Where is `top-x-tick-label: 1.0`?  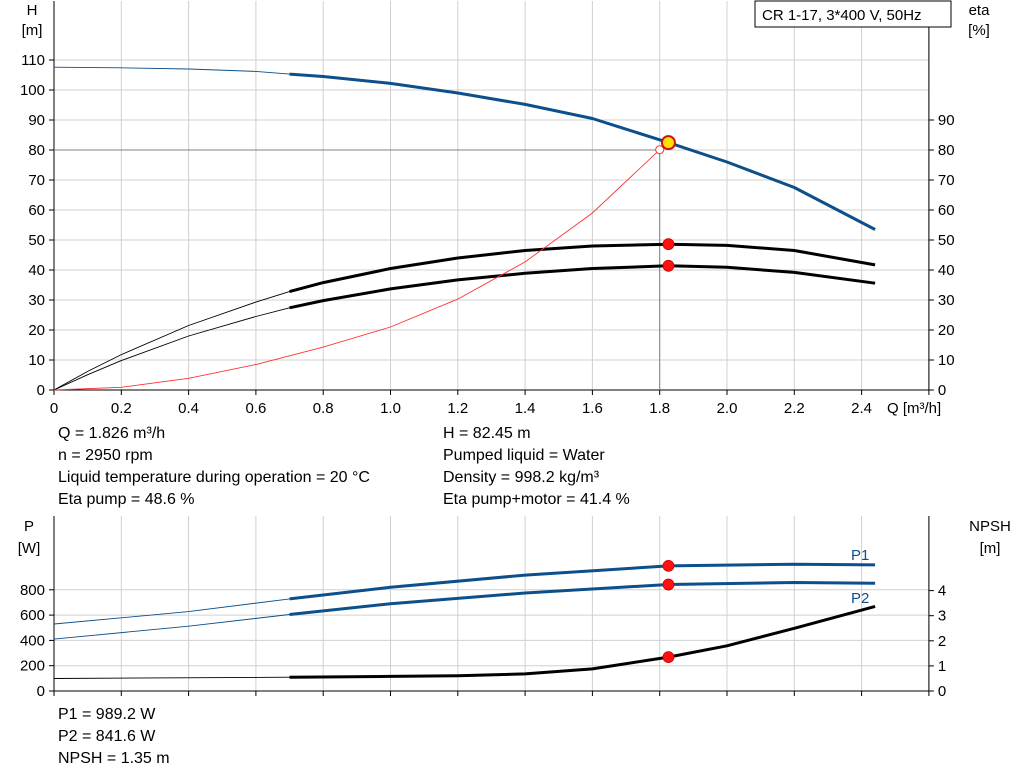 top-x-tick-label: 1.0 is located at coordinates (390, 408).